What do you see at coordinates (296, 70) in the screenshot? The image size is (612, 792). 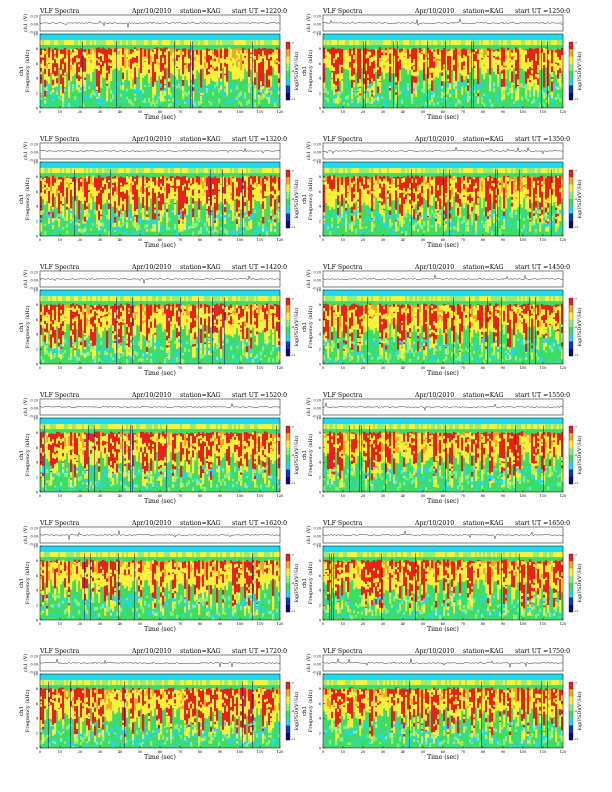 I see `colorbar-label: log(PSD)(V²/Hz)` at bounding box center [296, 70].